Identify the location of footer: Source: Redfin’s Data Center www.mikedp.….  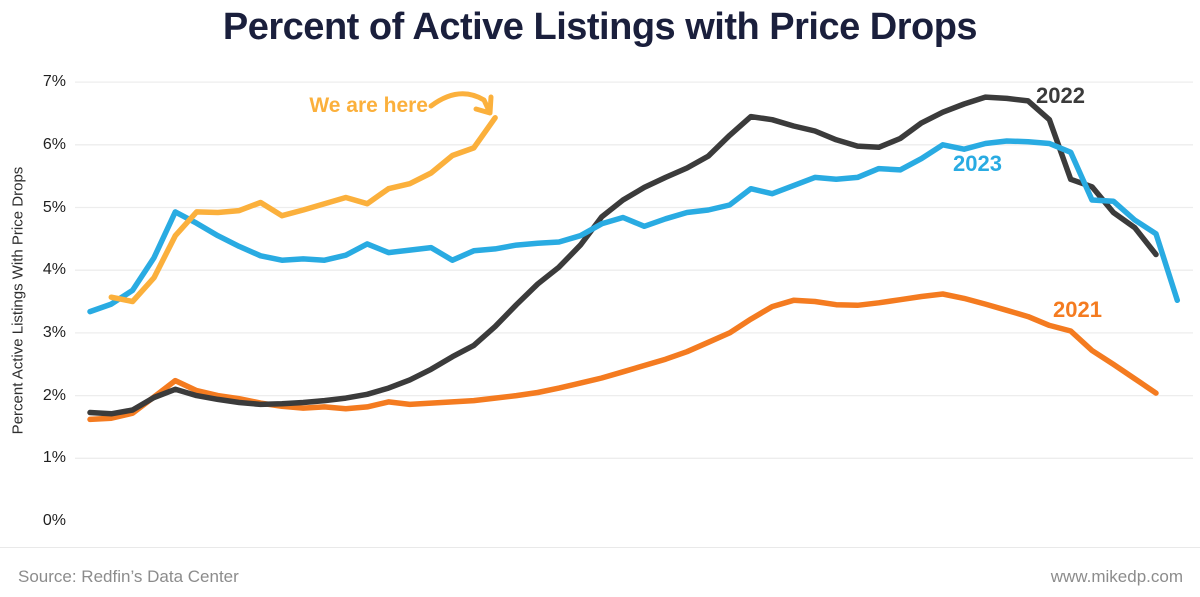
(600, 572).